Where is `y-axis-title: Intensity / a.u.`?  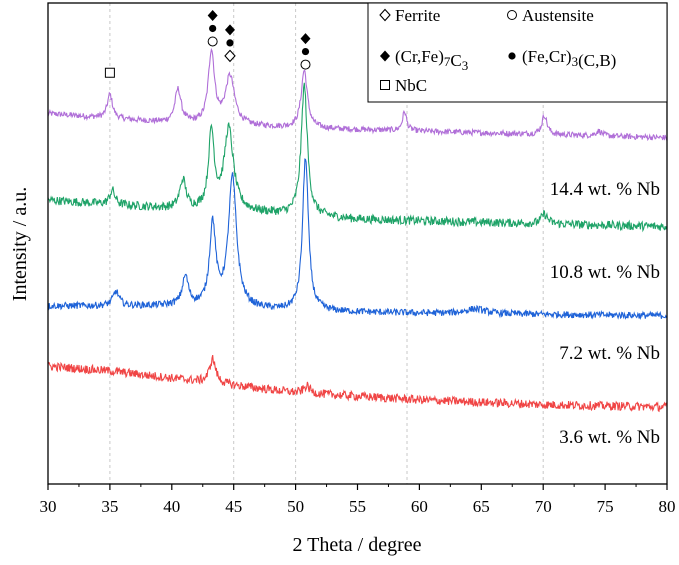
y-axis-title: Intensity / a.u. is located at coordinates (20, 244).